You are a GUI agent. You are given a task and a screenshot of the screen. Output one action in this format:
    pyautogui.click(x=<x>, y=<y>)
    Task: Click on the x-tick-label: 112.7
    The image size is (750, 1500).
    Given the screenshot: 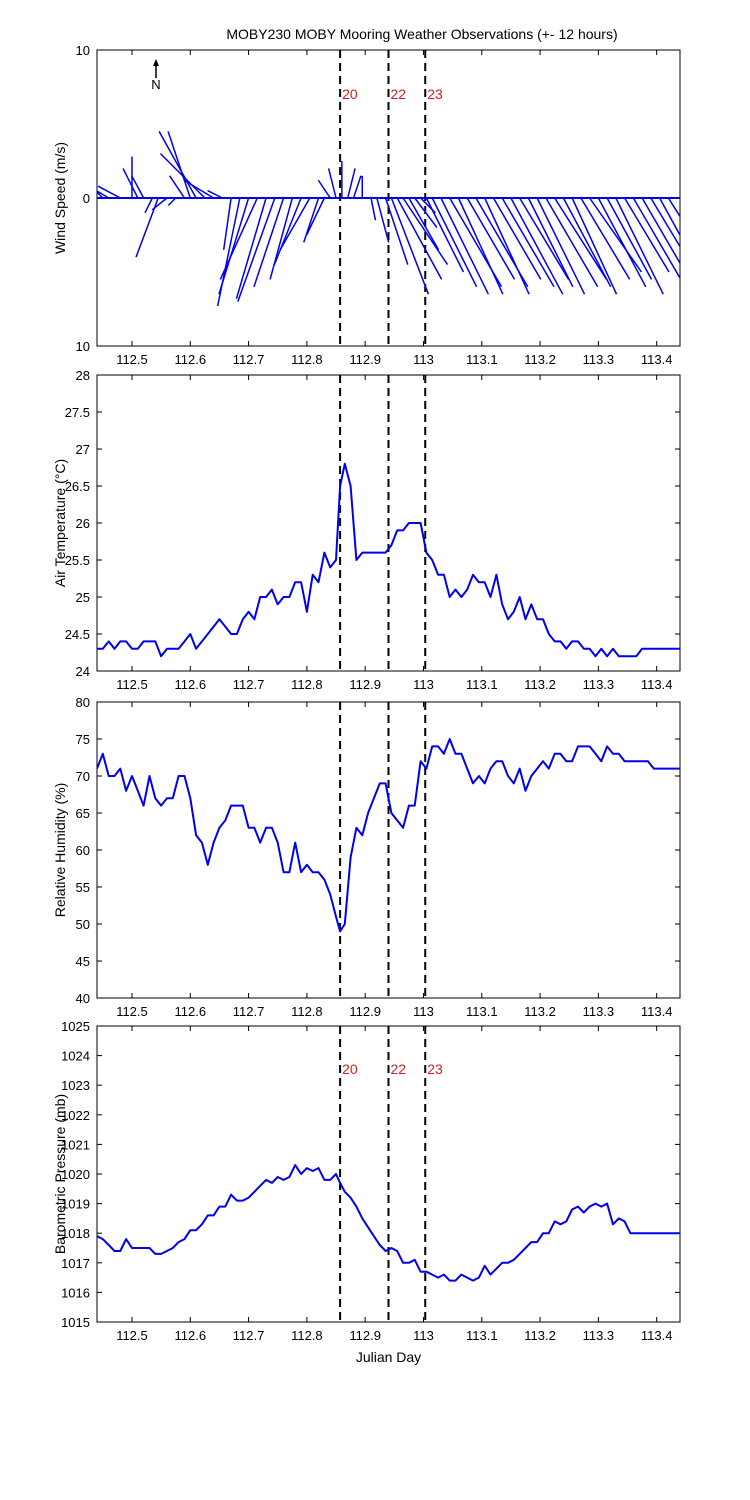 What is the action you would take?
    pyautogui.click(x=249, y=1011)
    